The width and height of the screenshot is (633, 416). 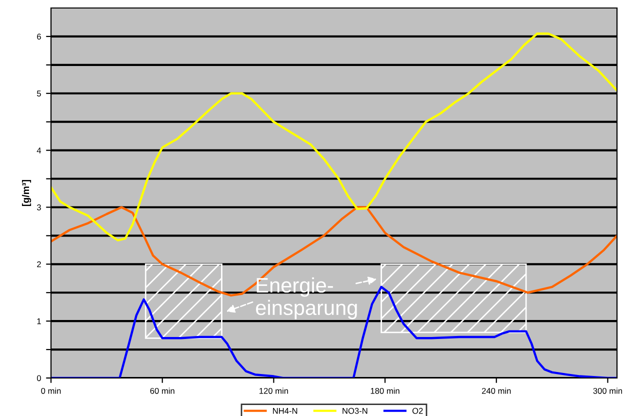 What do you see at coordinates (355, 411) in the screenshot?
I see `legend-label: NO3-N` at bounding box center [355, 411].